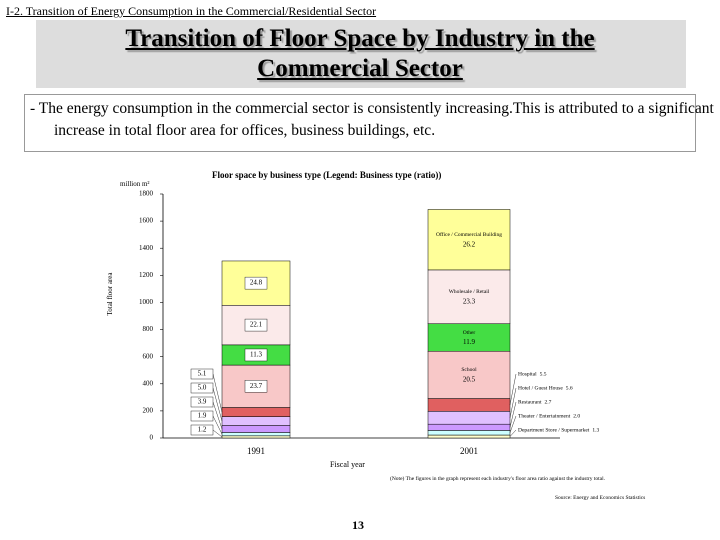  What do you see at coordinates (569, 388) in the screenshot?
I see `ratio-label: 5.6` at bounding box center [569, 388].